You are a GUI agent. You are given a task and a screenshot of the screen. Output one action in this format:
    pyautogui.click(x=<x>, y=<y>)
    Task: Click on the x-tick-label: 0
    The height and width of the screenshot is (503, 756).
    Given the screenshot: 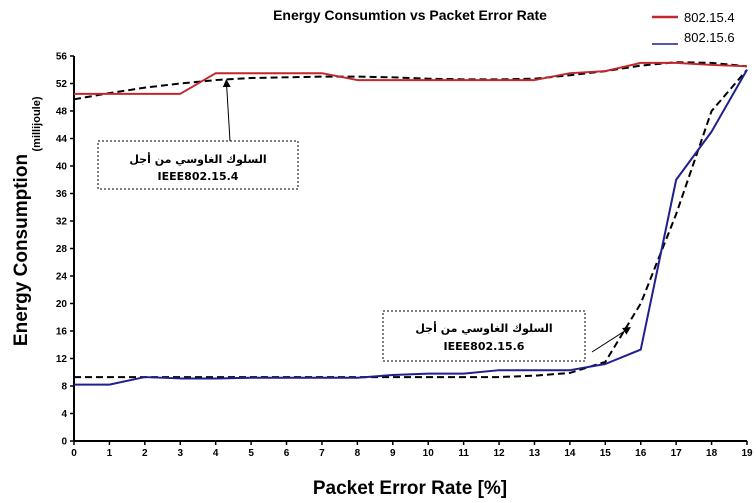 What is the action you would take?
    pyautogui.click(x=74, y=453)
    